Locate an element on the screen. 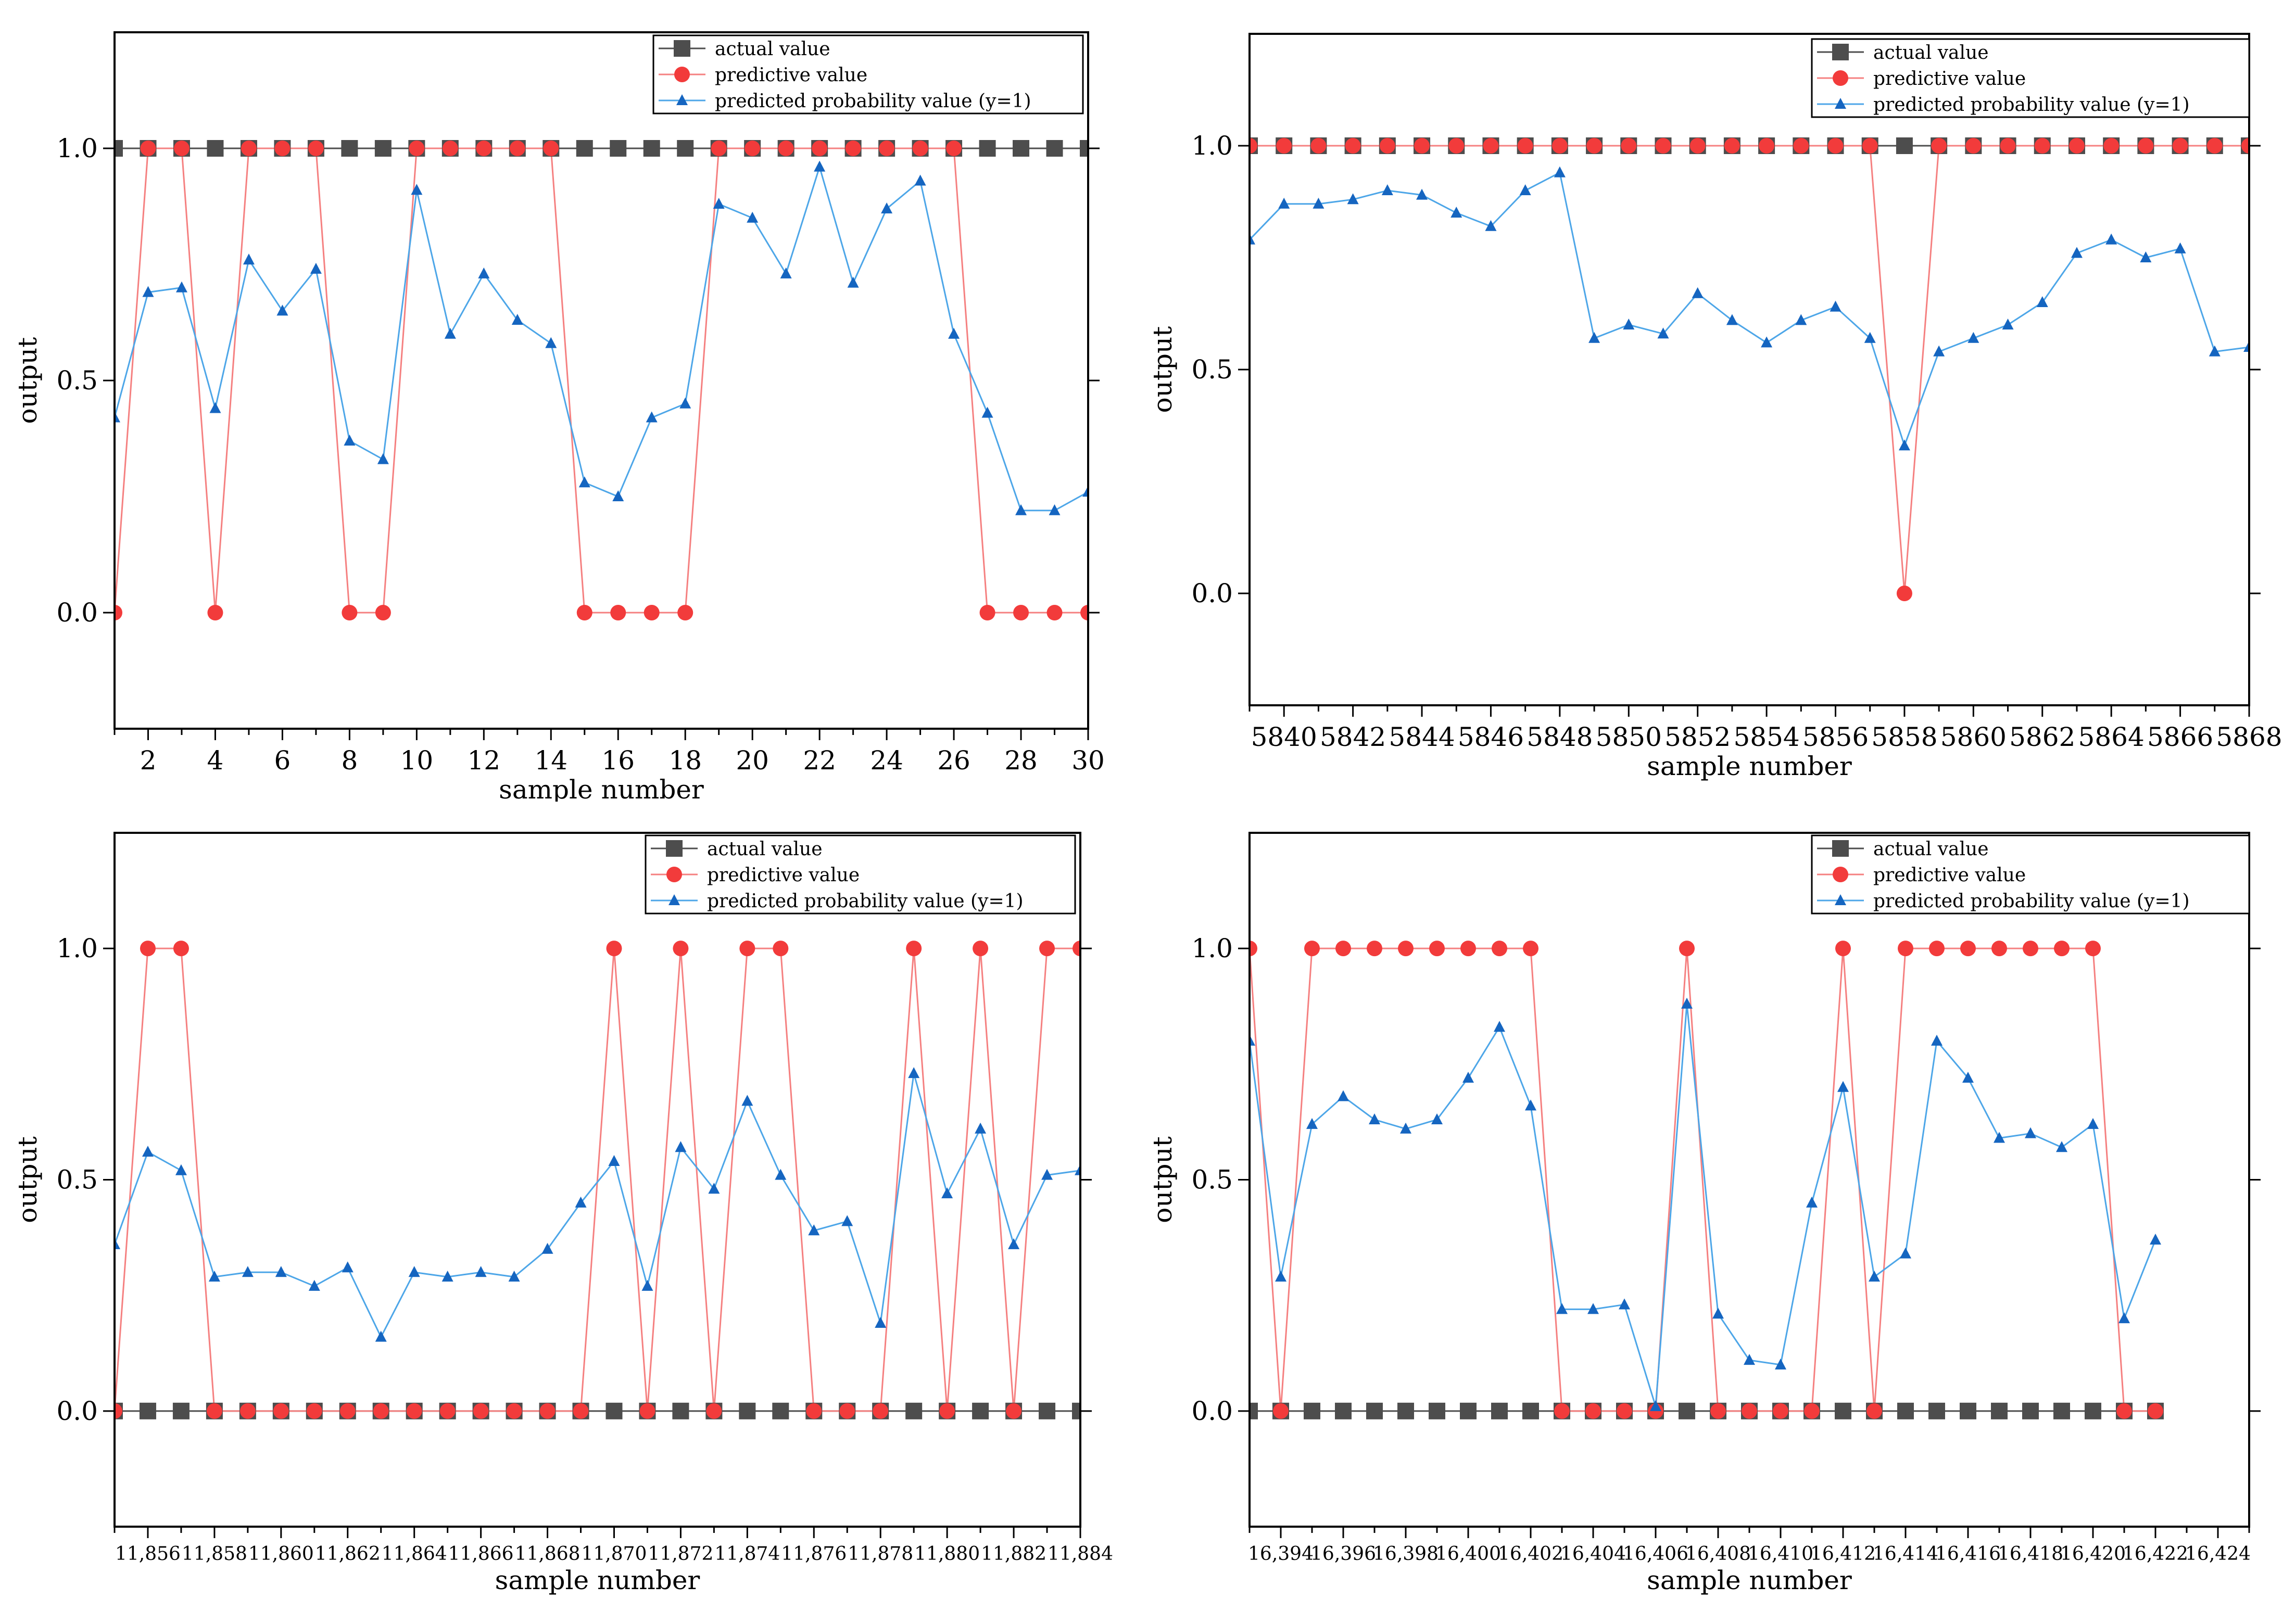  x-tick-label: 11,878 is located at coordinates (880, 1554).